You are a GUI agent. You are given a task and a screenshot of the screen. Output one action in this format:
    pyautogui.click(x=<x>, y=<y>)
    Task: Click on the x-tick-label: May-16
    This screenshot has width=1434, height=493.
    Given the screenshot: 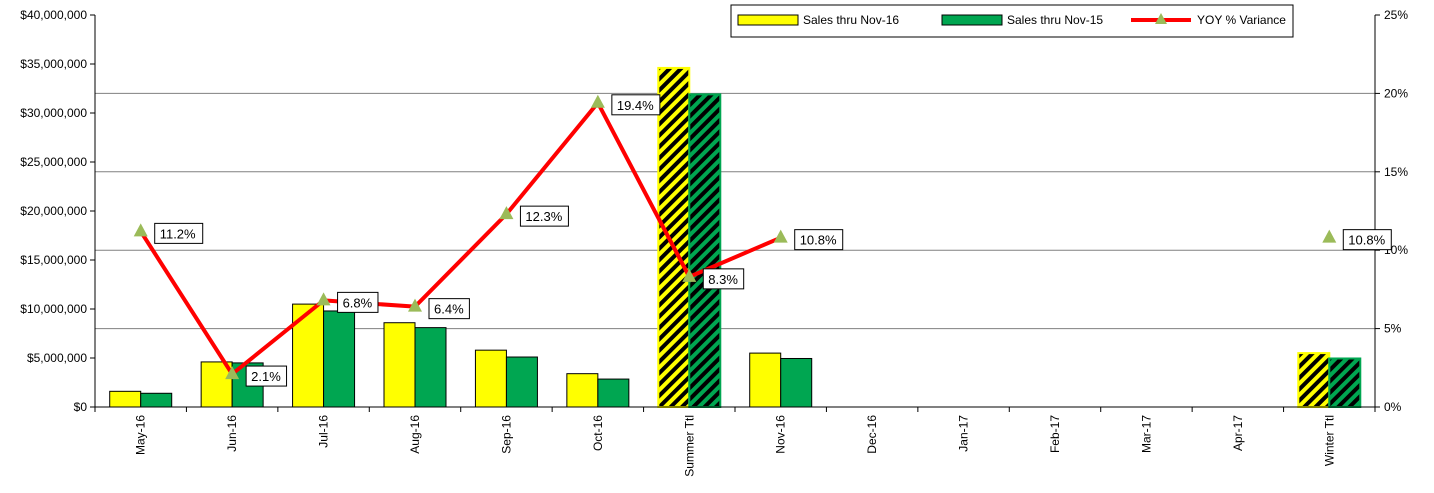 What is the action you would take?
    pyautogui.click(x=141, y=435)
    